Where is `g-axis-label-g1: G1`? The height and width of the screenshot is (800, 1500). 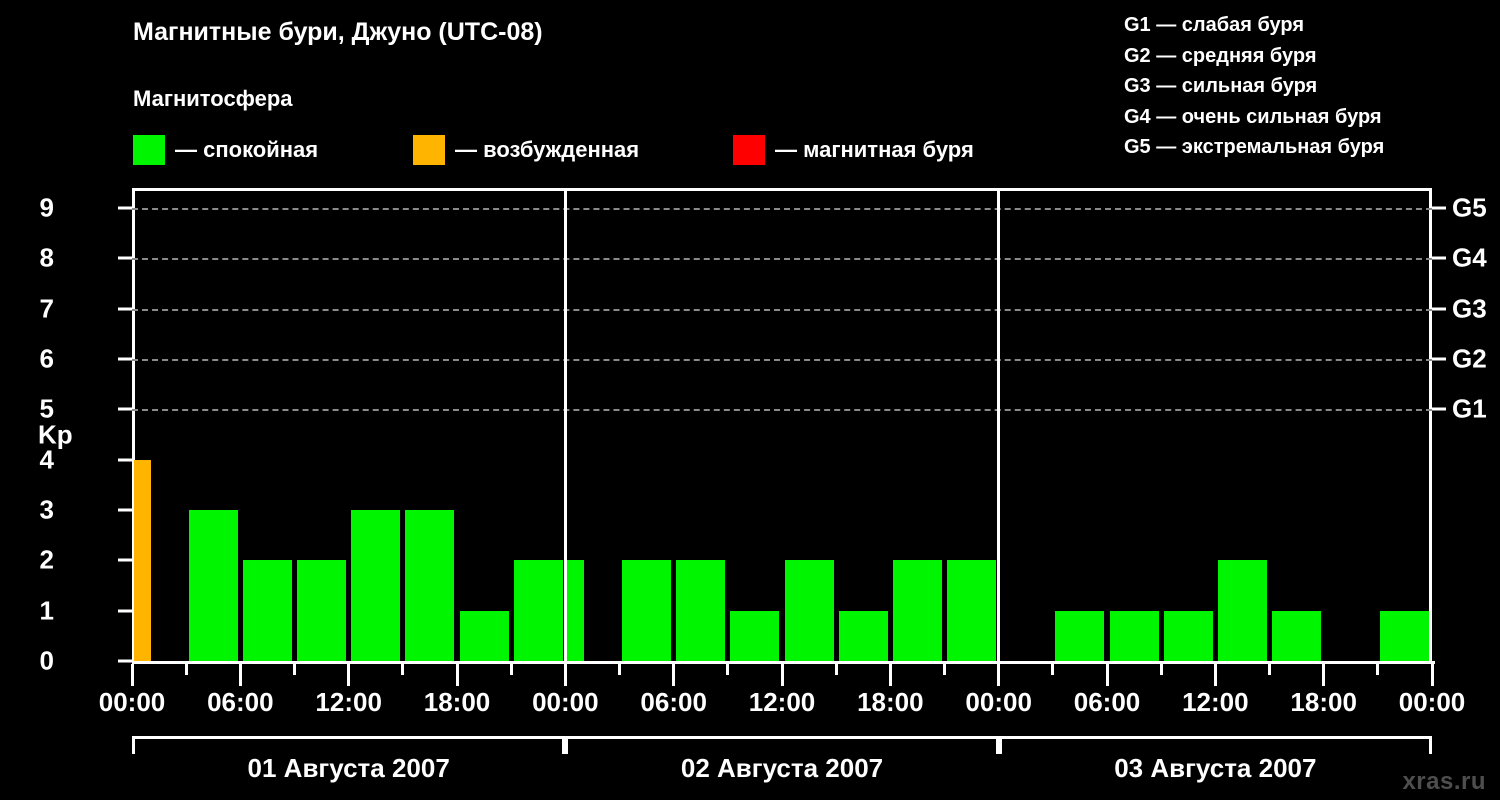 g-axis-label-g1: G1 is located at coordinates (1469, 408).